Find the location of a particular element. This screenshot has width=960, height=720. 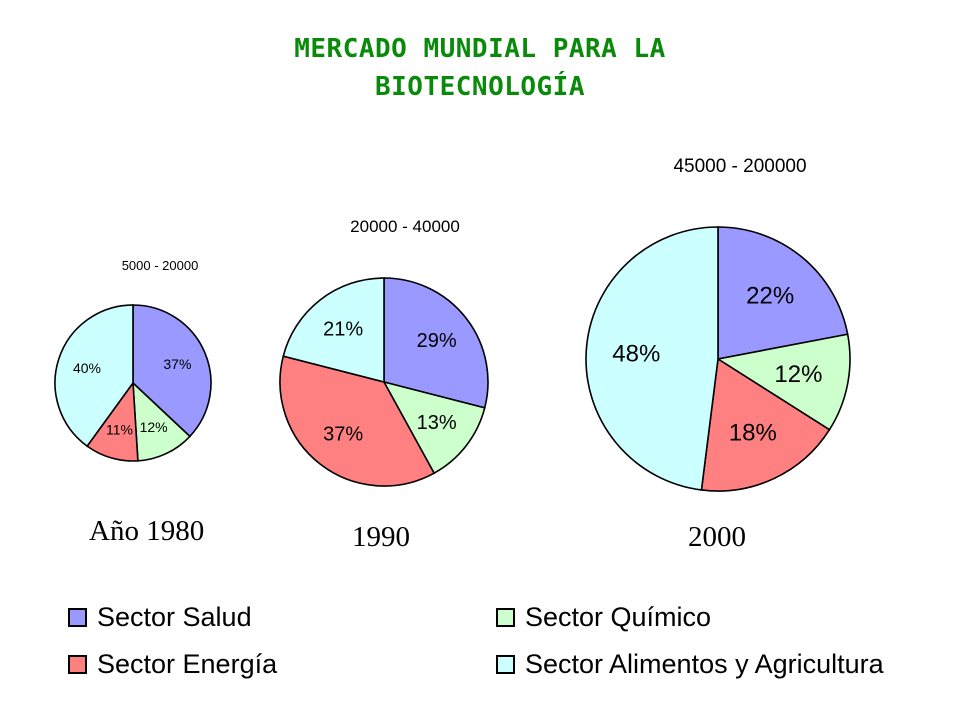

pie-slice-1990-alimentos is located at coordinates (333, 330).